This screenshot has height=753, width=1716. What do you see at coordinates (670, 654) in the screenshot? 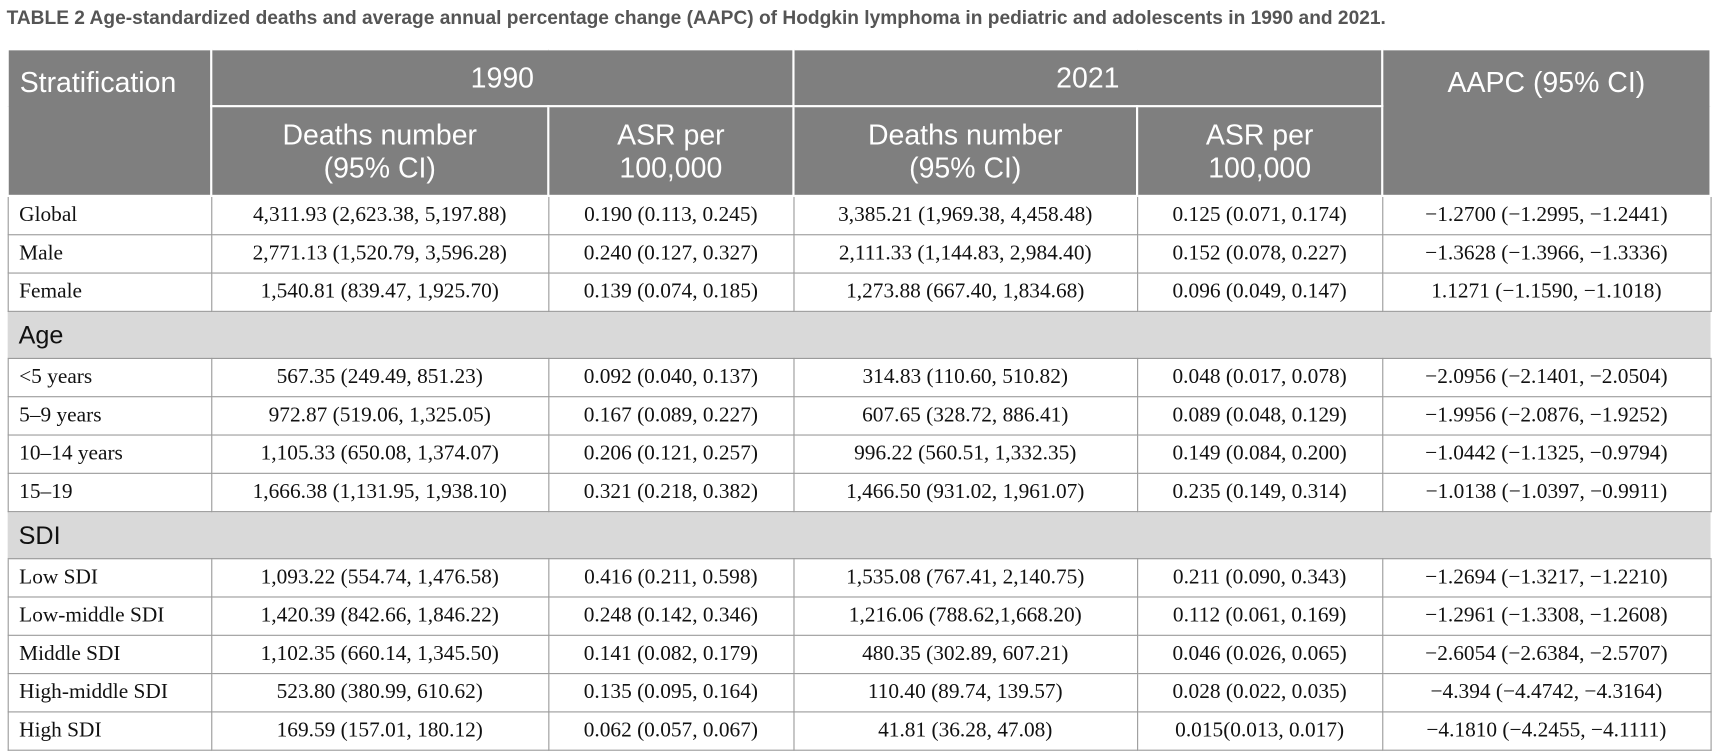
I see `data-cell: 0.141 (0.082, 0.179)` at bounding box center [670, 654].